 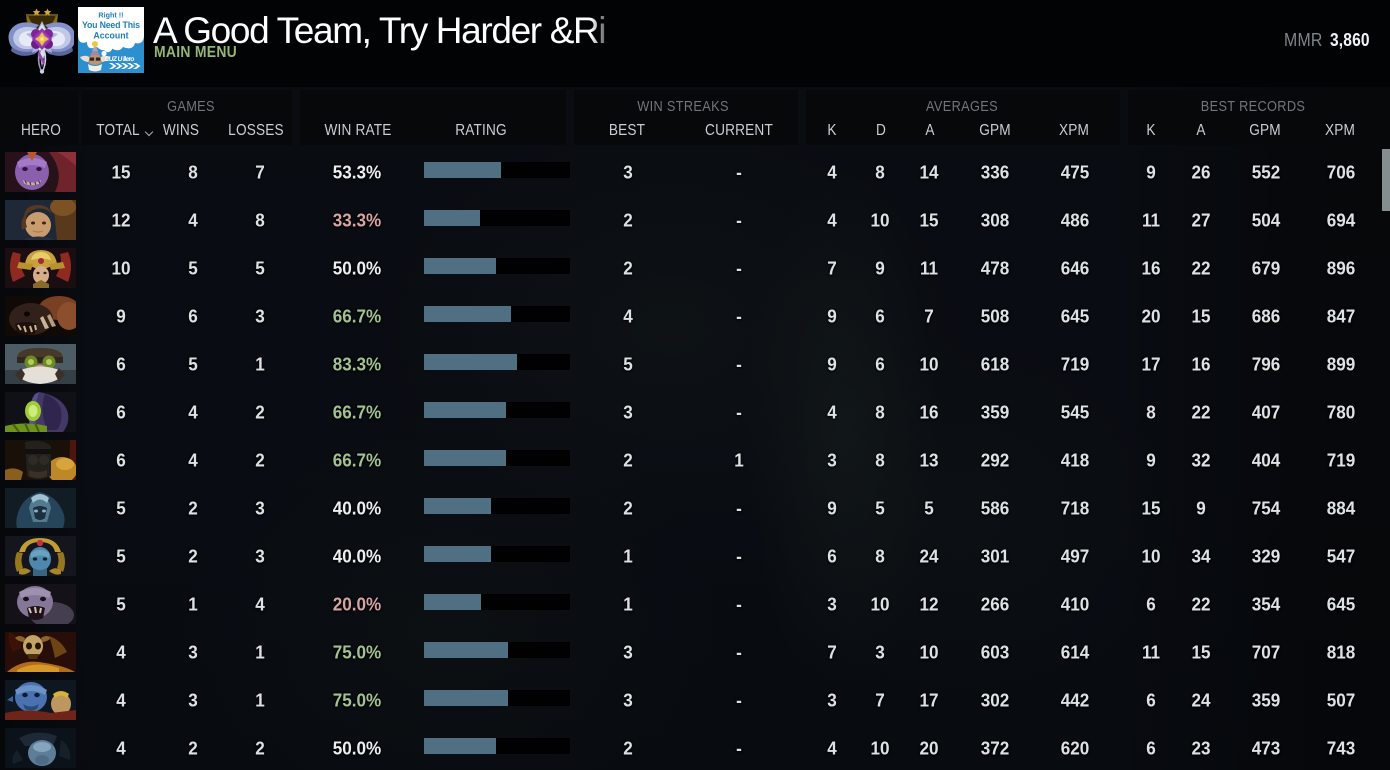 I want to click on svg-text: Right !!, so click(x=110, y=15).